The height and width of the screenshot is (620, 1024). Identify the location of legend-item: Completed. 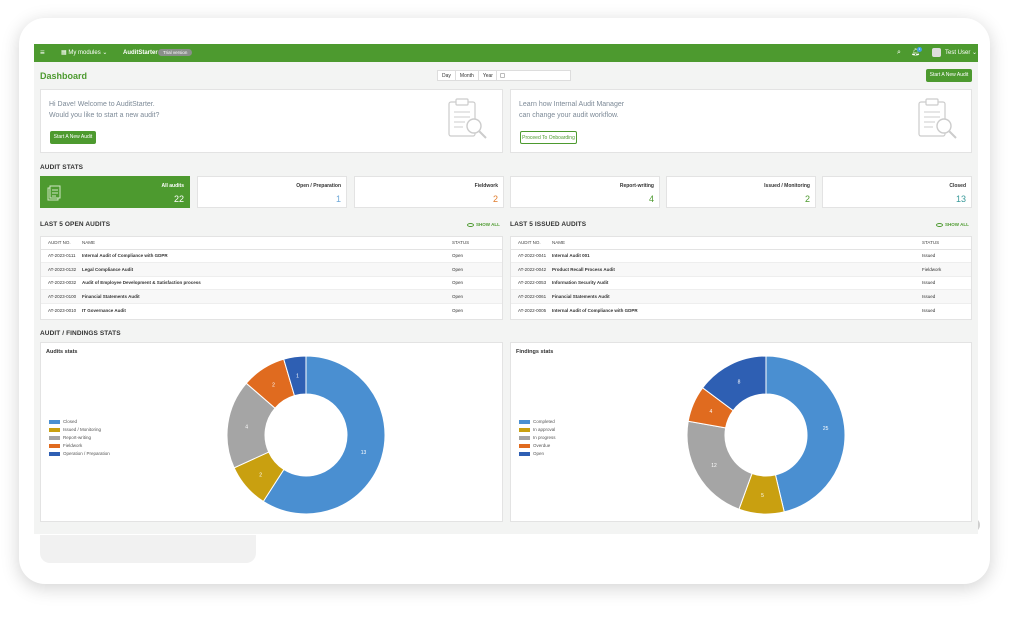
(537, 422).